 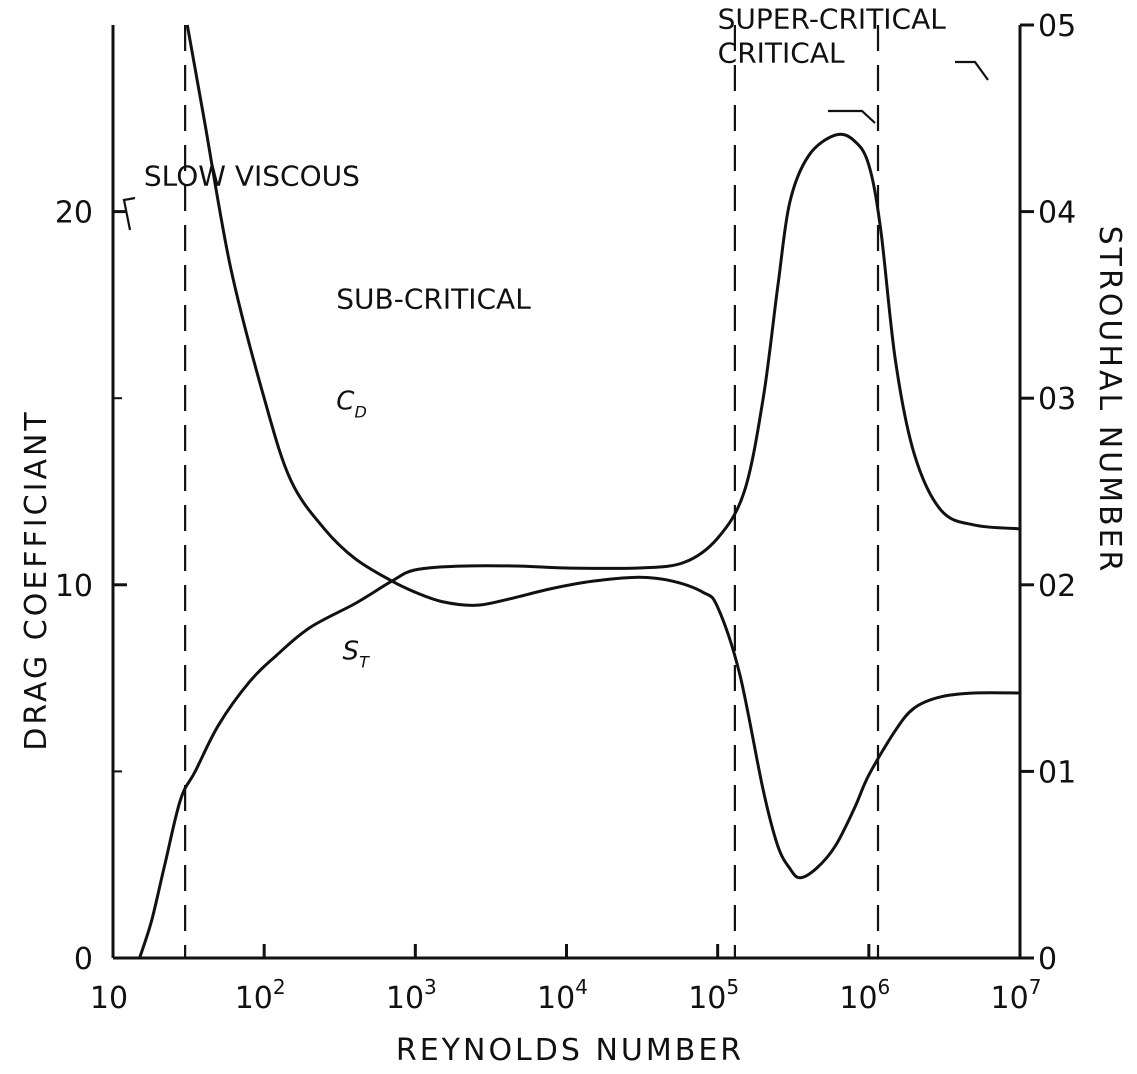 I want to click on x-axis-title: REYNOLDS NUMBER, so click(x=570, y=1050).